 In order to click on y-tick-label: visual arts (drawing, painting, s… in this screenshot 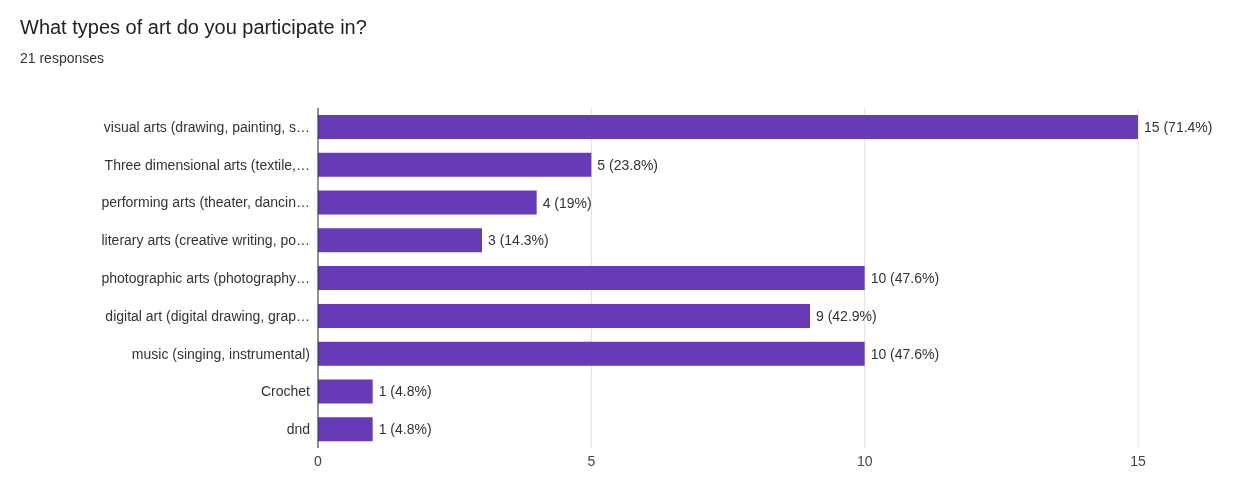, I will do `click(206, 126)`.